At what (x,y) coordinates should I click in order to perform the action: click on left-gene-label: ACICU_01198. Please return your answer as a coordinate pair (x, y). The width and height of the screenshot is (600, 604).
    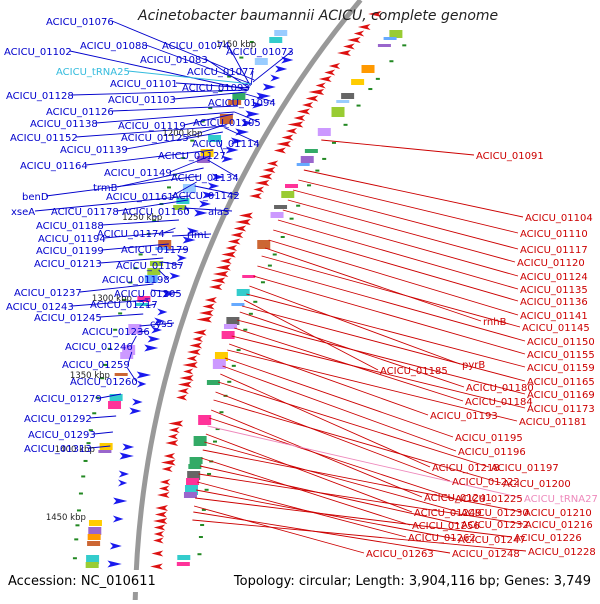
    Looking at the image, I should click on (136, 280).